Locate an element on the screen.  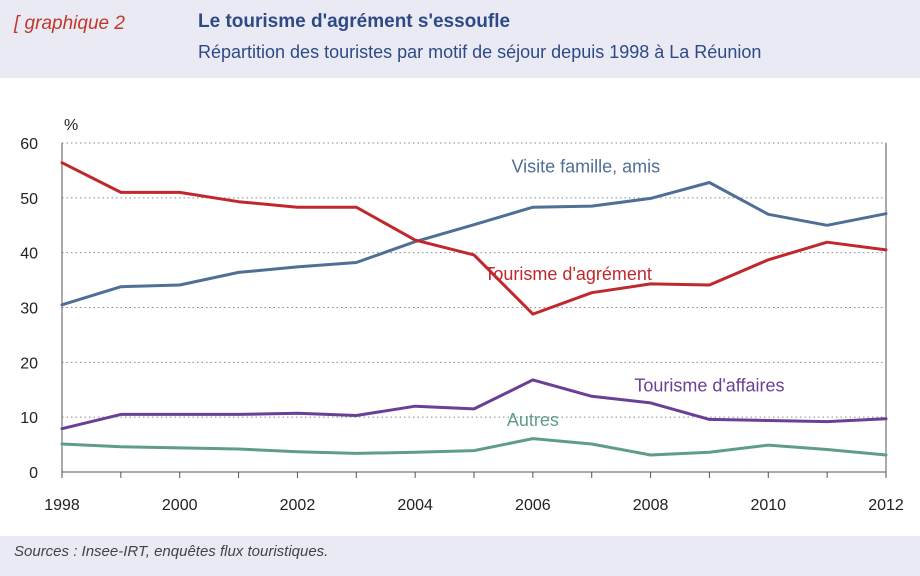
y-tick-label: 50 is located at coordinates (29, 199).